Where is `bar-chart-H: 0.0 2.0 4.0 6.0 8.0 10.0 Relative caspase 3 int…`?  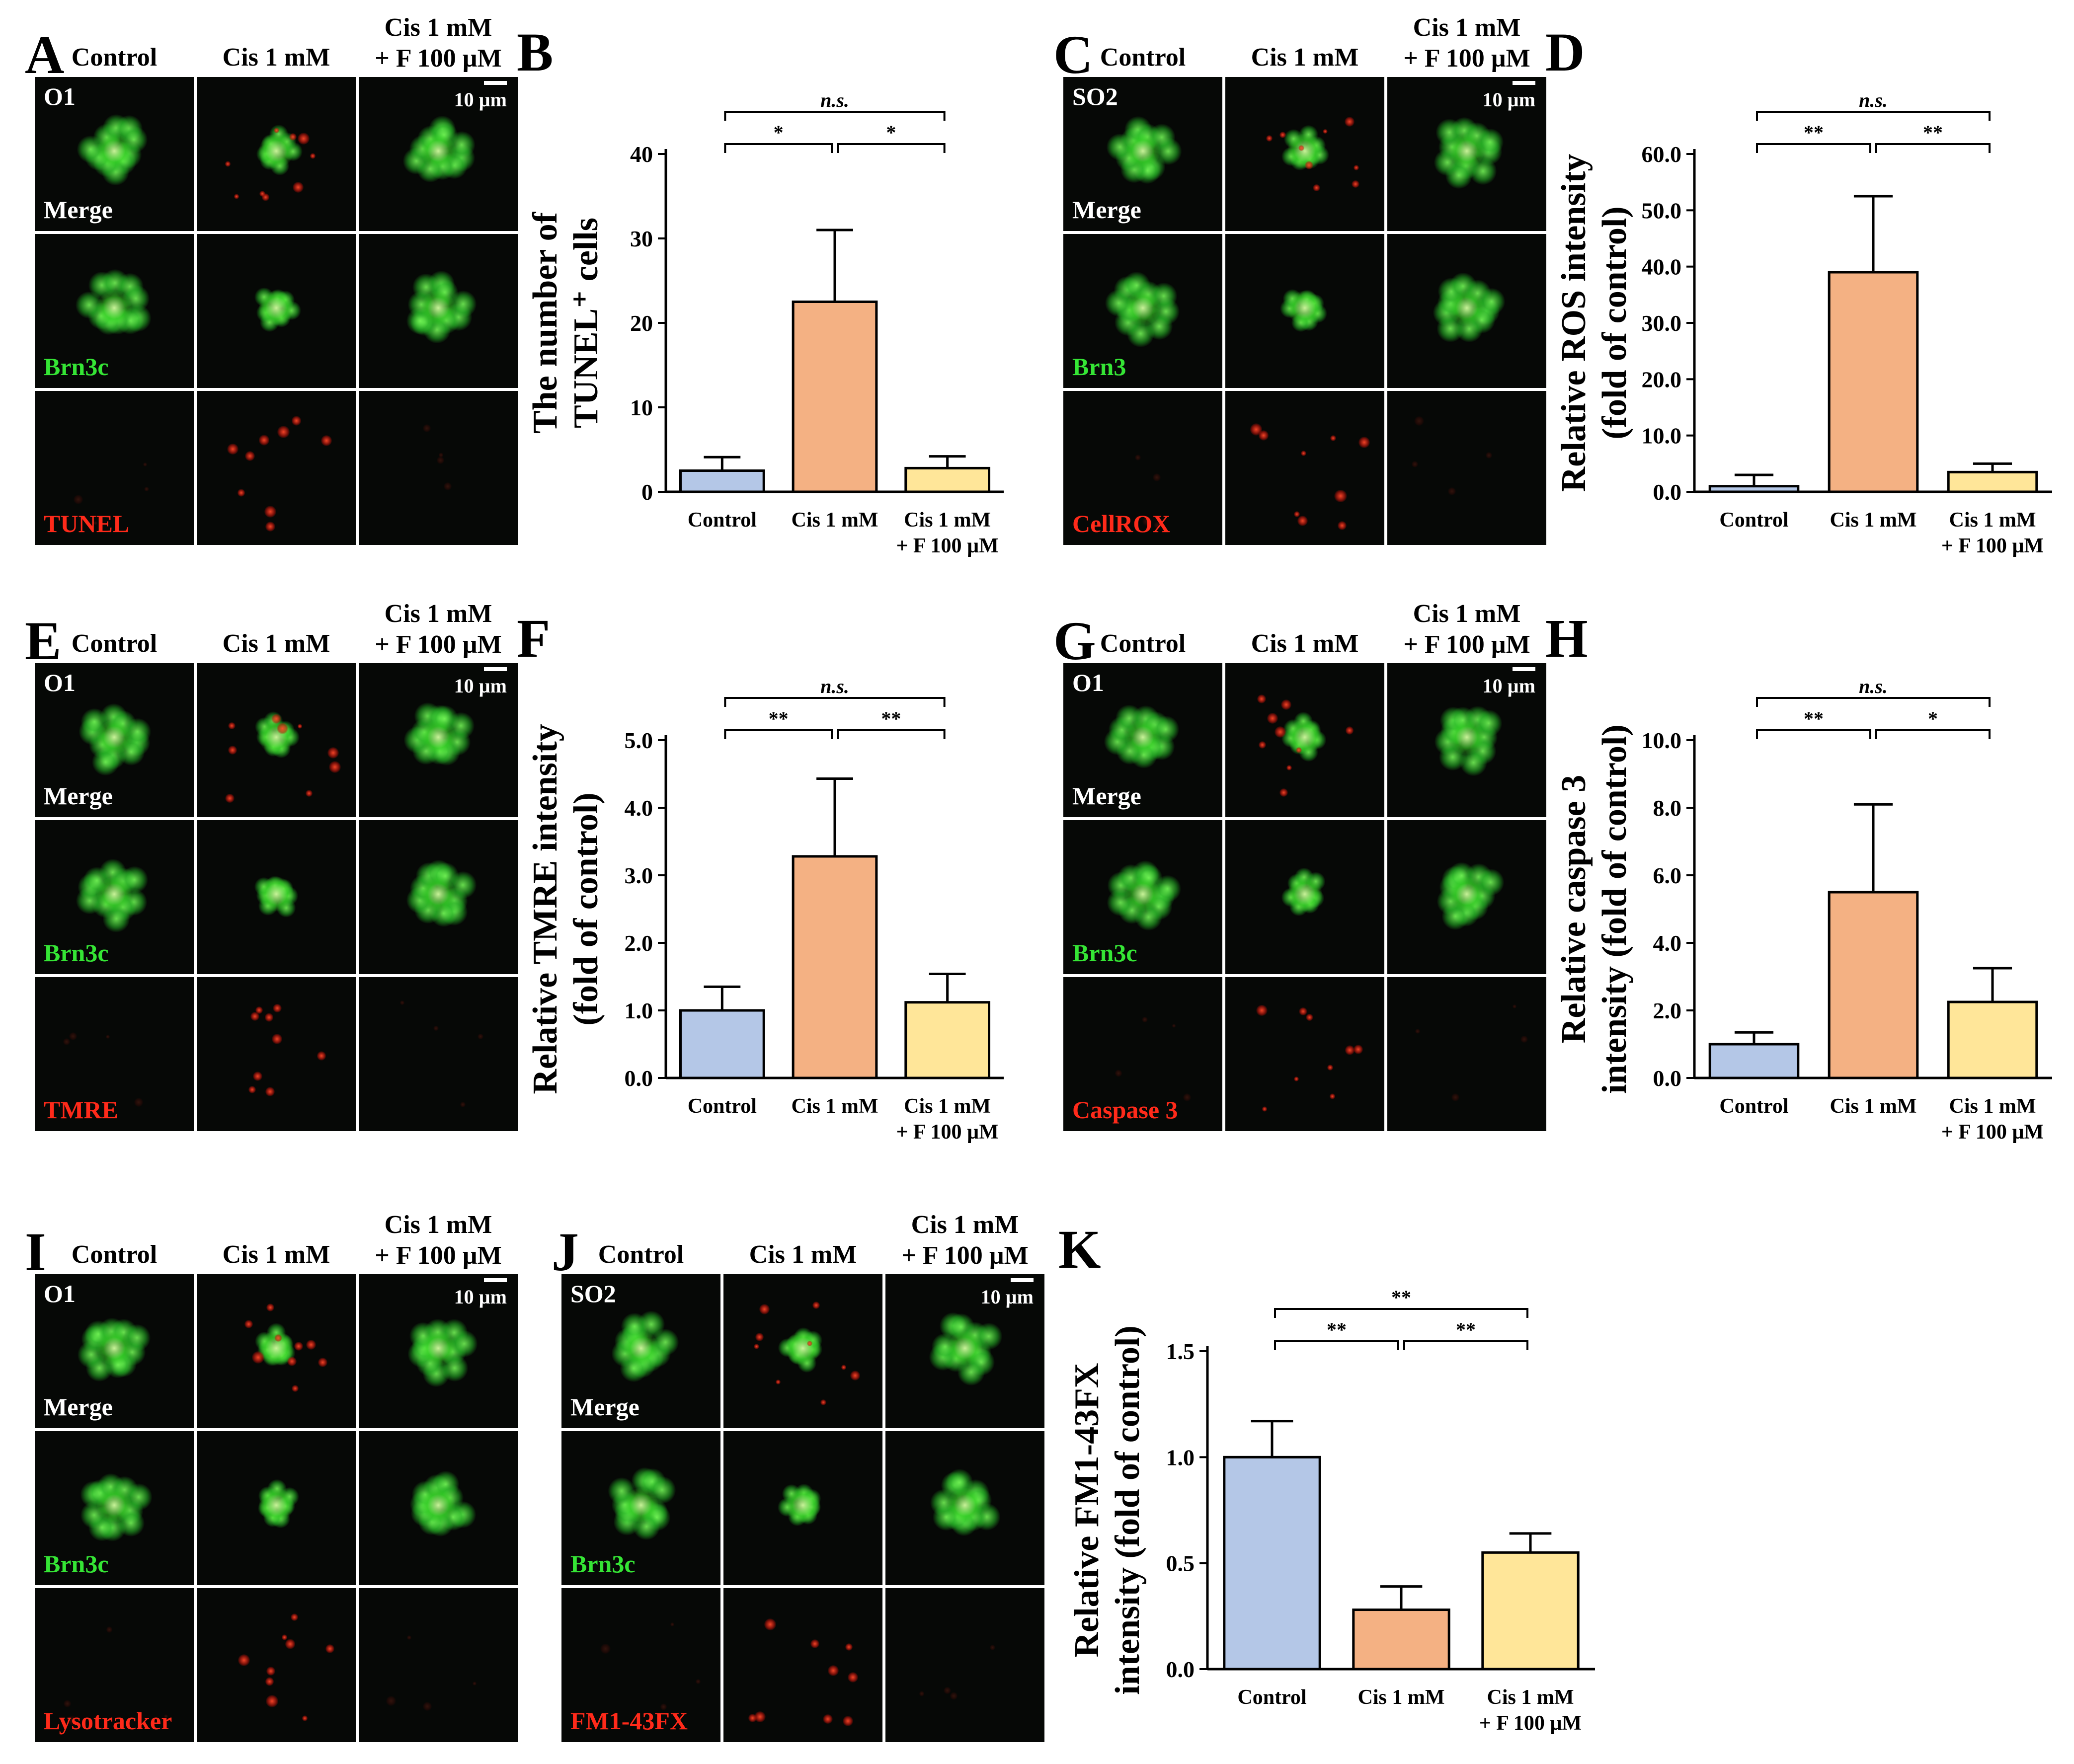 bar-chart-H: 0.0 2.0 4.0 6.0 8.0 10.0 Relative caspase 3 int… is located at coordinates (1808, 902).